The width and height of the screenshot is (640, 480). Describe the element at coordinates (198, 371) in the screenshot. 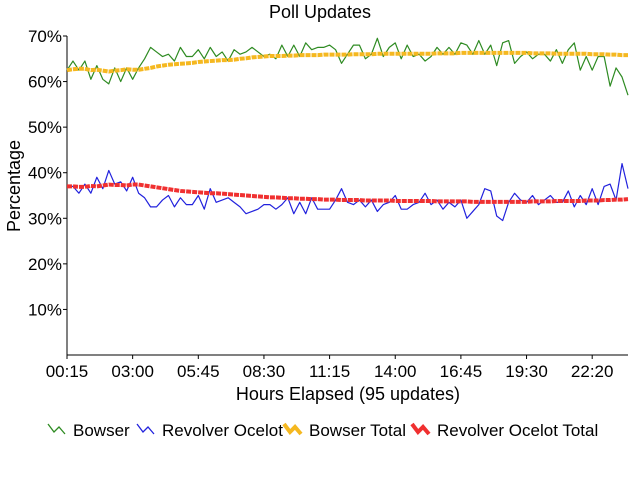

I see `x-tick-label: 05:45` at that location.